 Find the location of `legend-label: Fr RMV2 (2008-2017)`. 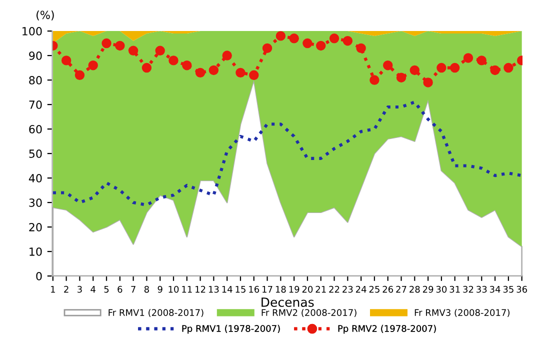

legend-label: Fr RMV2 (2008-2017) is located at coordinates (309, 313).